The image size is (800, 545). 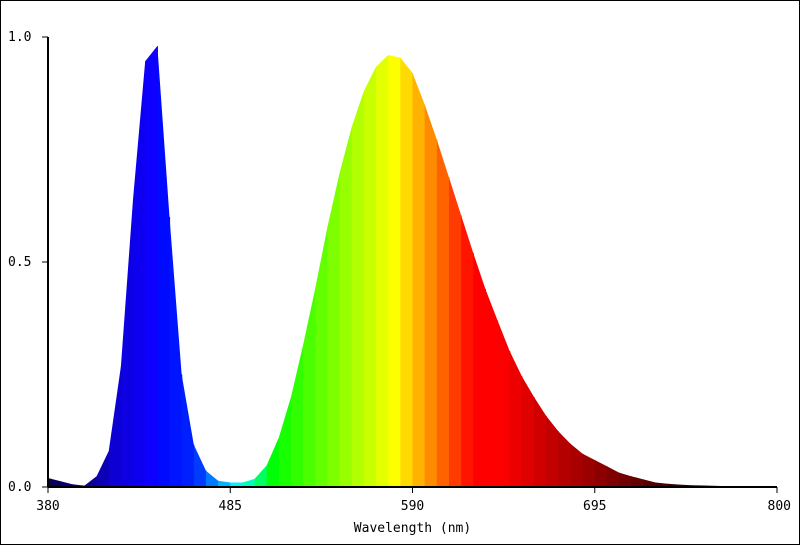 I want to click on y-tick-label-0: 0.0, so click(x=19, y=487).